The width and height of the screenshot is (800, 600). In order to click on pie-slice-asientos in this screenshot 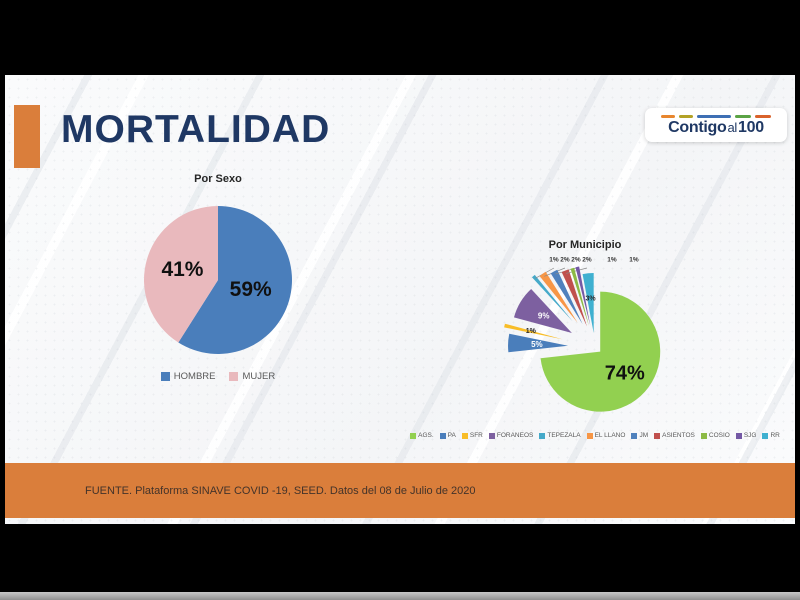, I will do `click(574, 298)`.